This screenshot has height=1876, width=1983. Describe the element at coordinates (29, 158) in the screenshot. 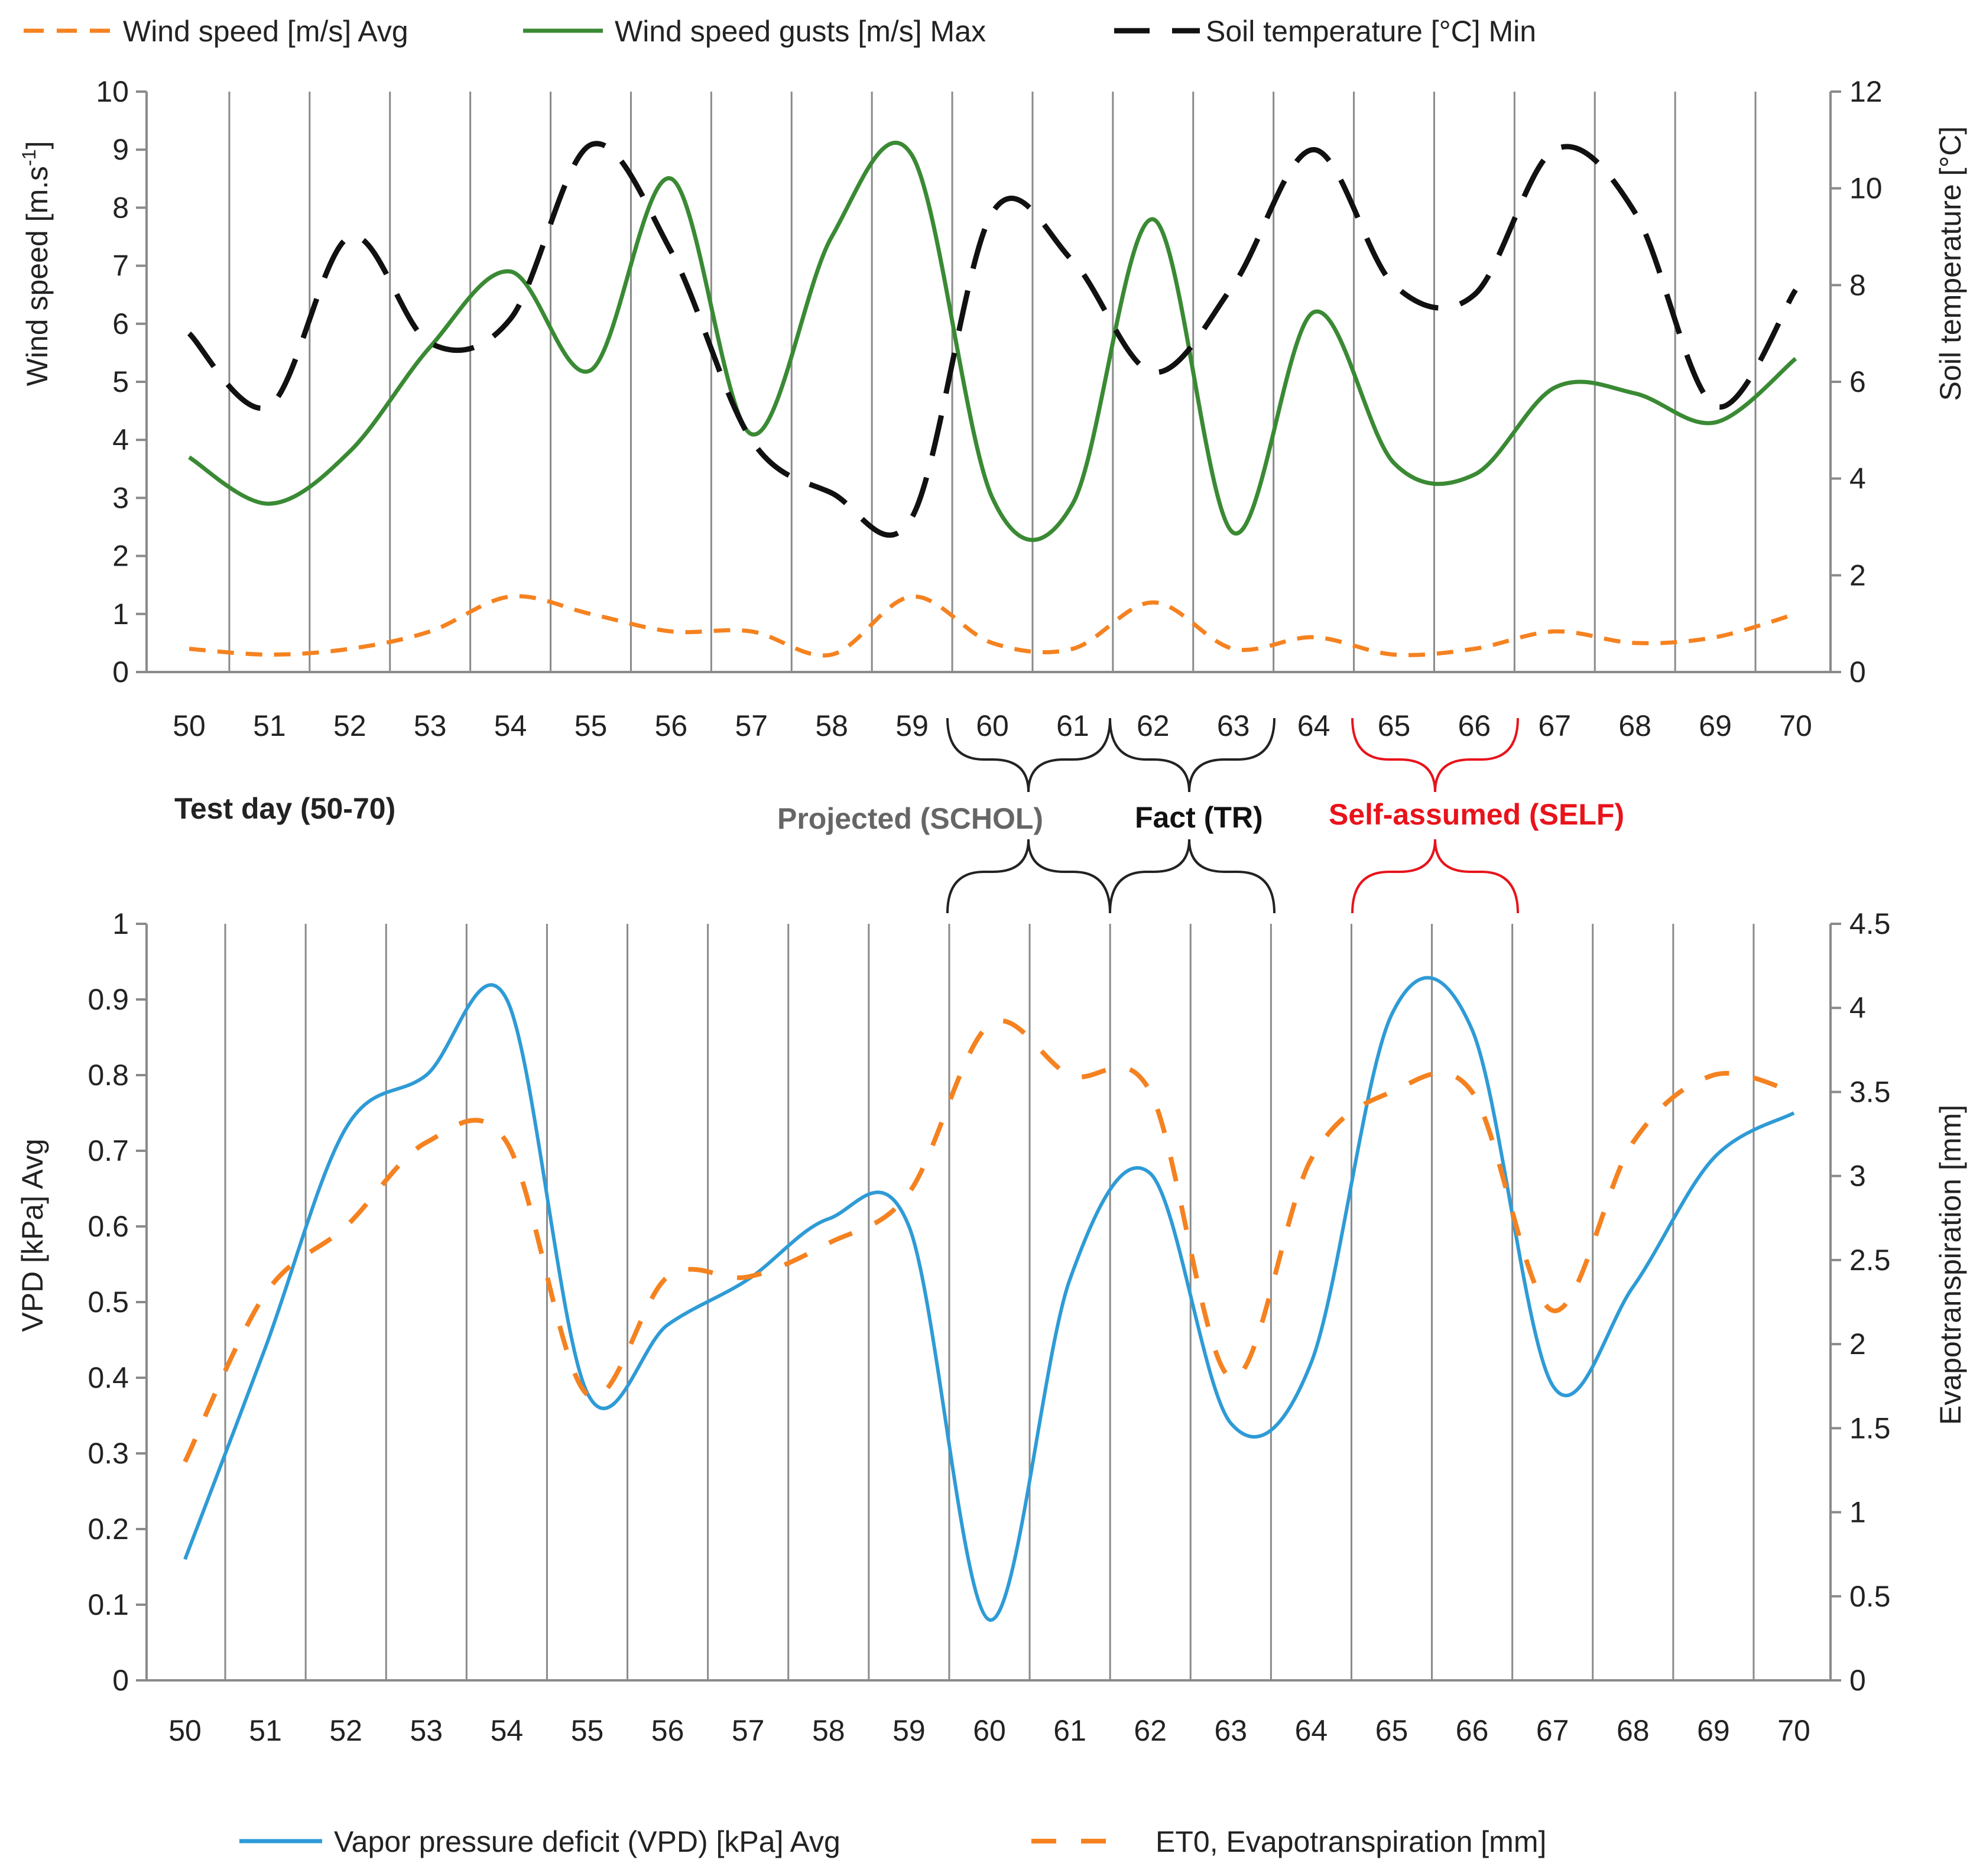

I see `top-y-axis-title-sup: -1` at that location.